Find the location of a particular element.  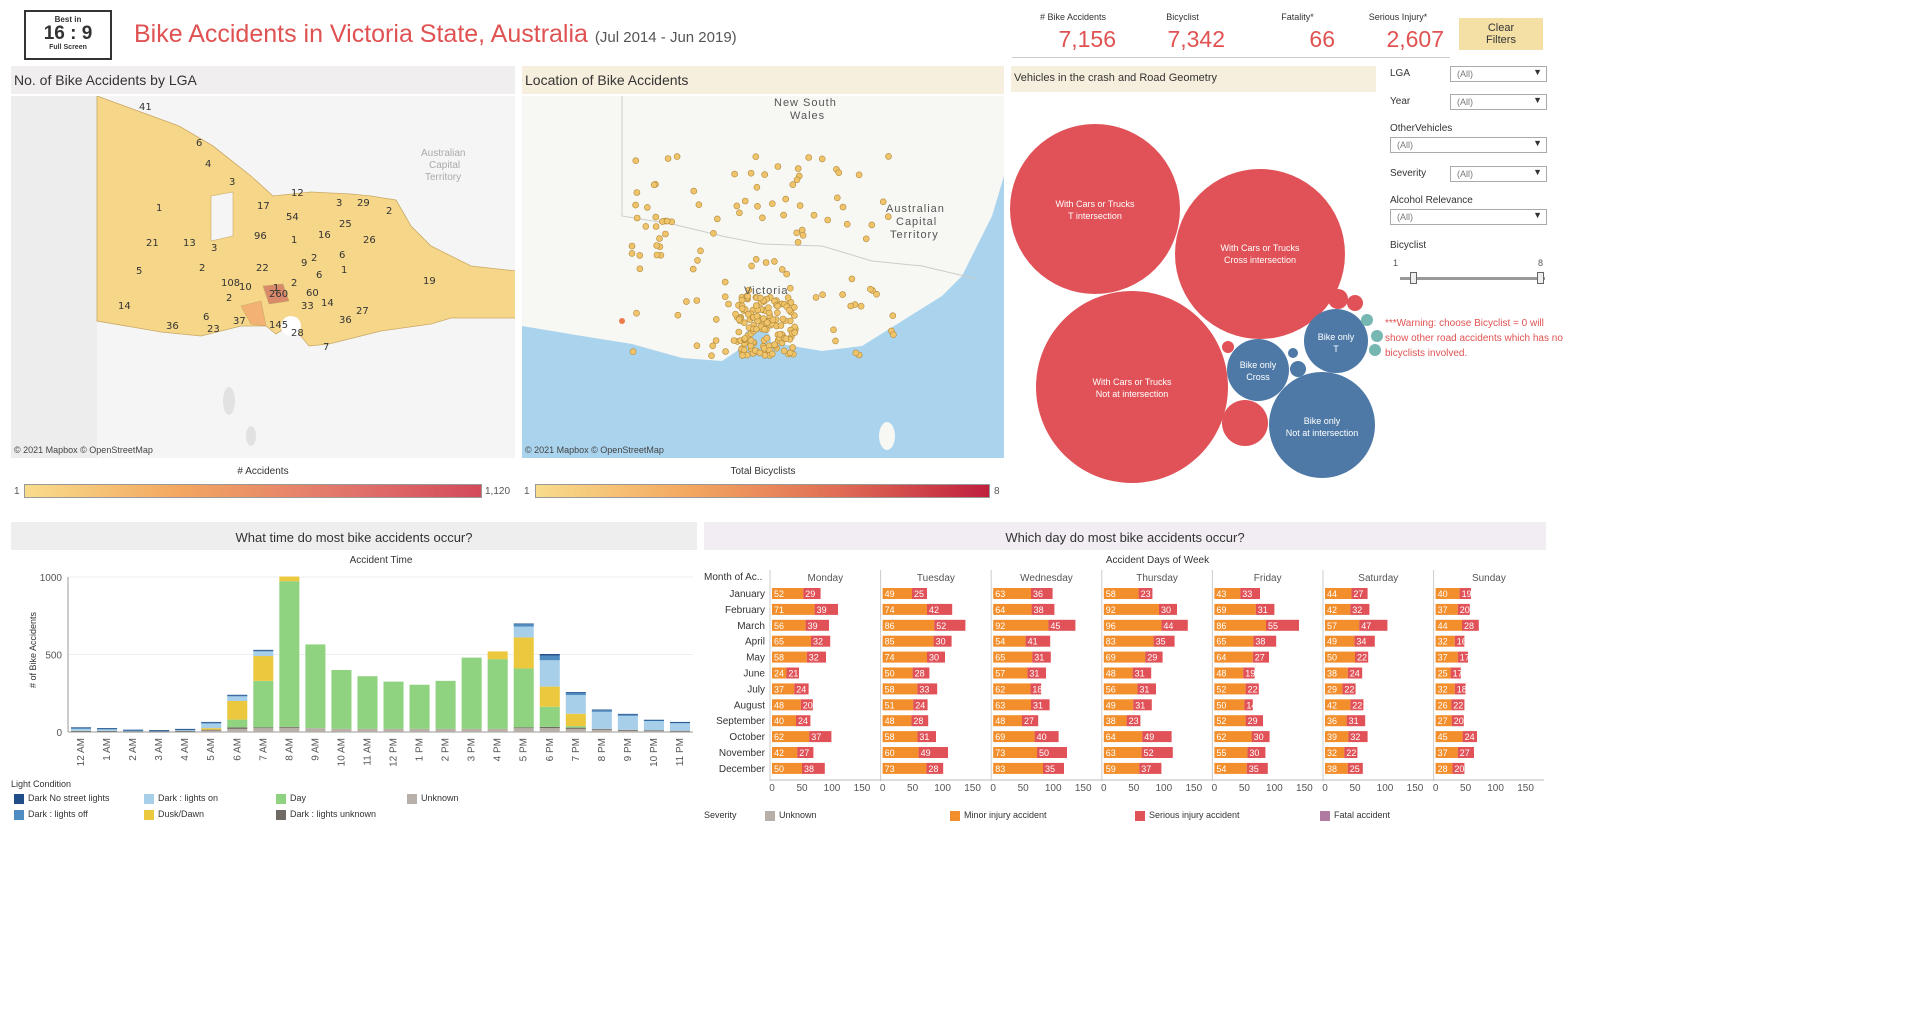

bubble-small is located at coordinates (1355, 303).